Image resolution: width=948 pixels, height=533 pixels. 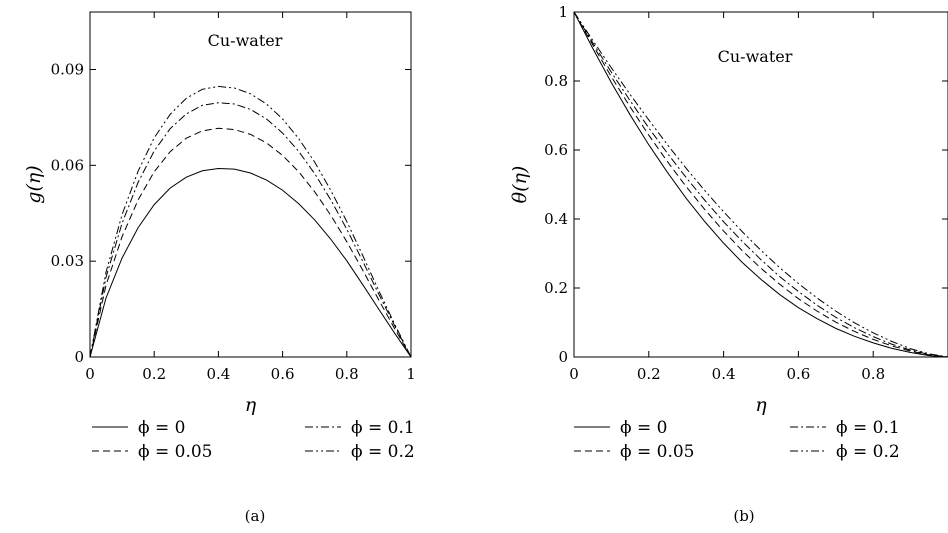 What do you see at coordinates (743, 516) in the screenshot?
I see `panel-label: (b)` at bounding box center [743, 516].